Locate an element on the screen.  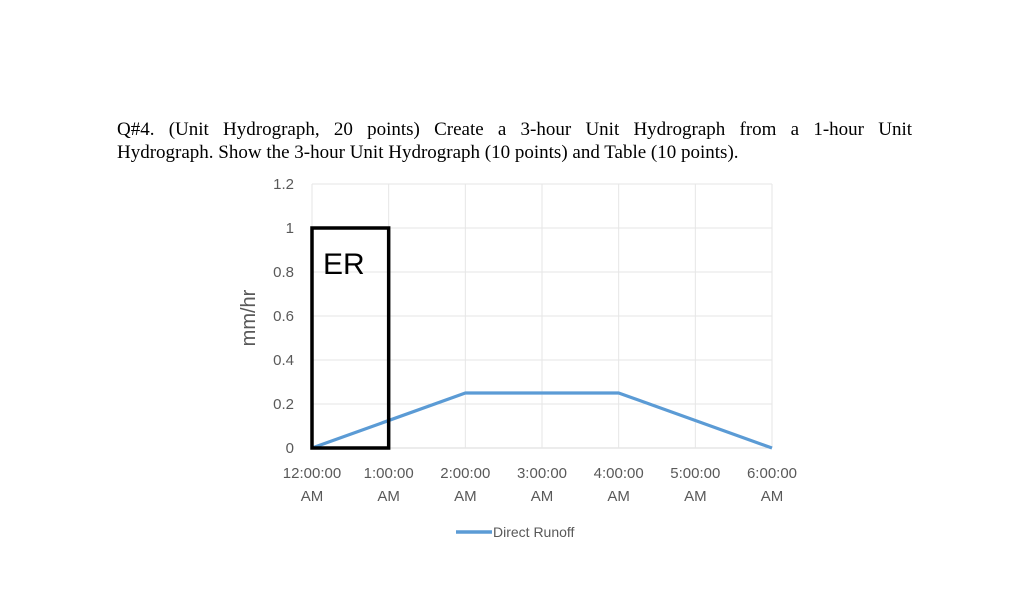
x-tick-label: 6:00:00 is located at coordinates (772, 473).